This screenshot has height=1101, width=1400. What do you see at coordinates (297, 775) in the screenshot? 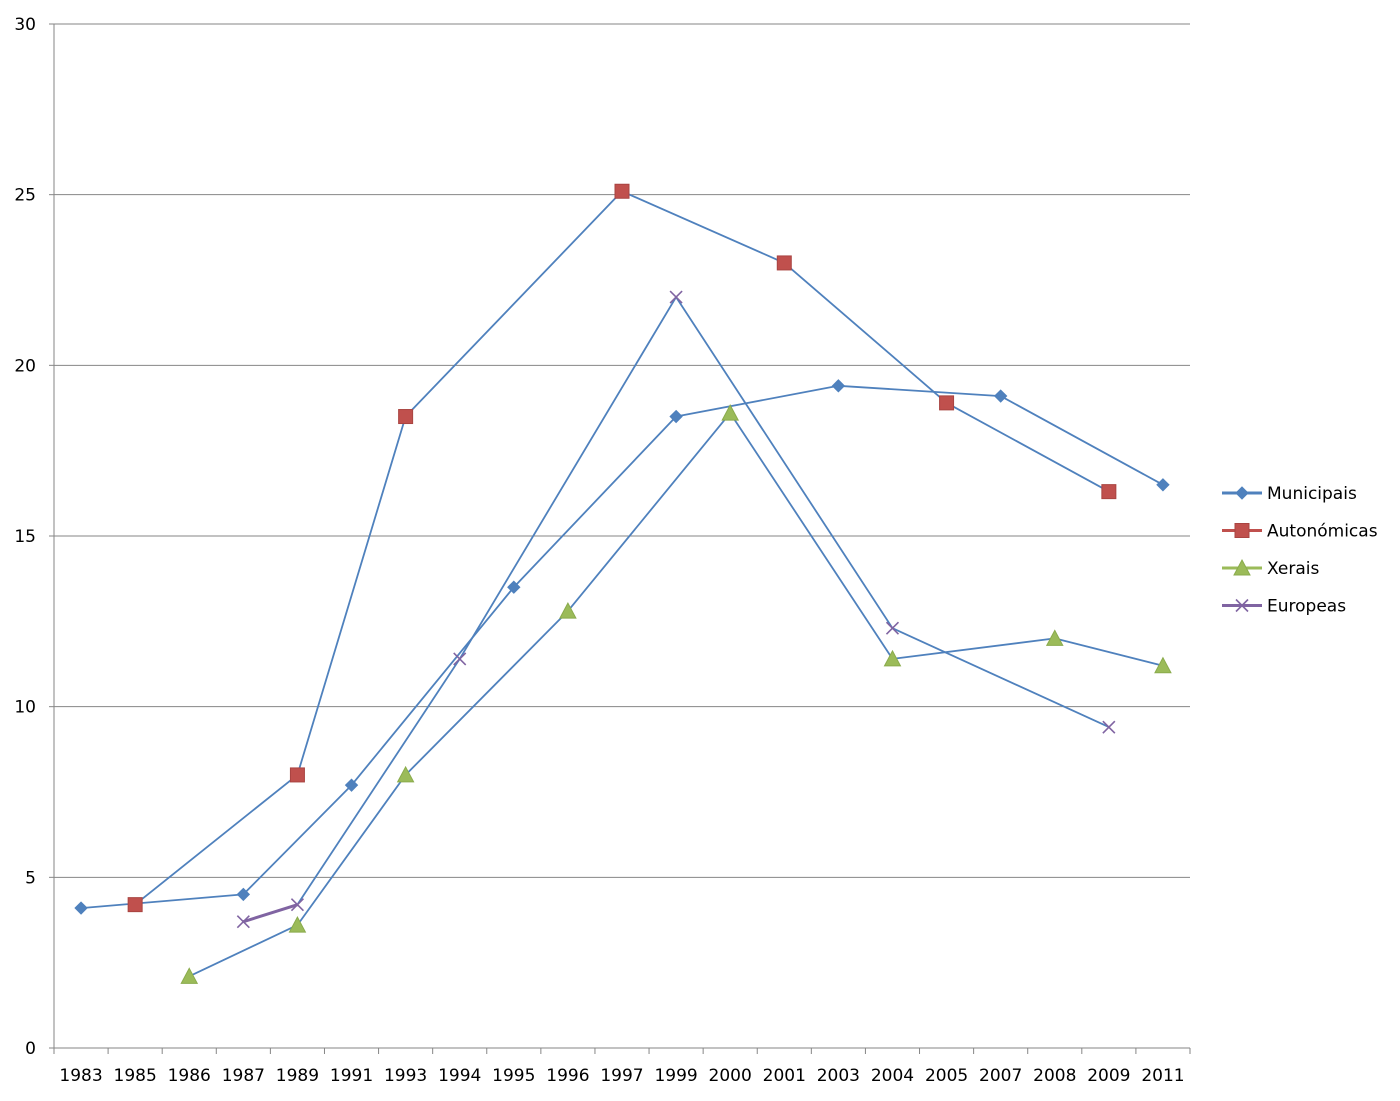
I see `data-point-autonomicas-1989` at bounding box center [297, 775].